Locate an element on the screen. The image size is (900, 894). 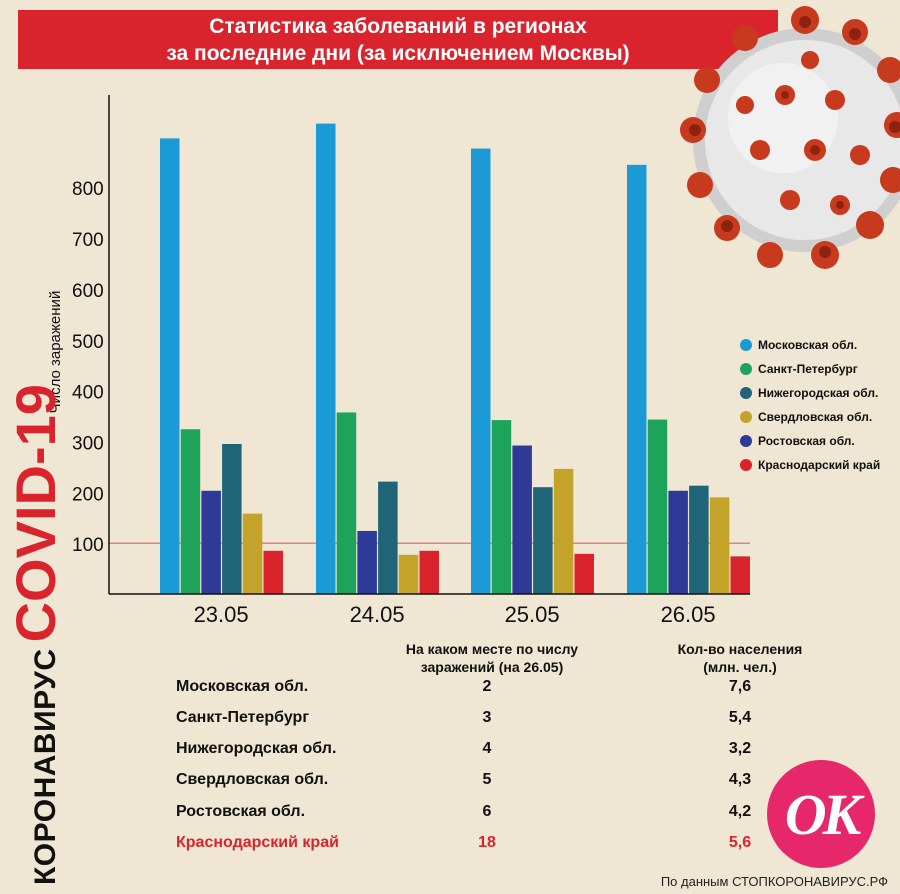
y-tick-label: 700 is located at coordinates (88, 240).